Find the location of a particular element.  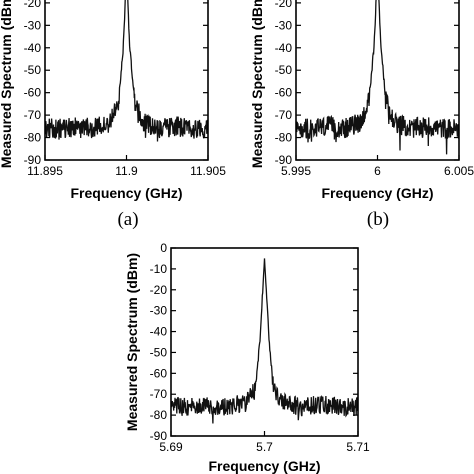

panel-caption: (b) is located at coordinates (378, 219).